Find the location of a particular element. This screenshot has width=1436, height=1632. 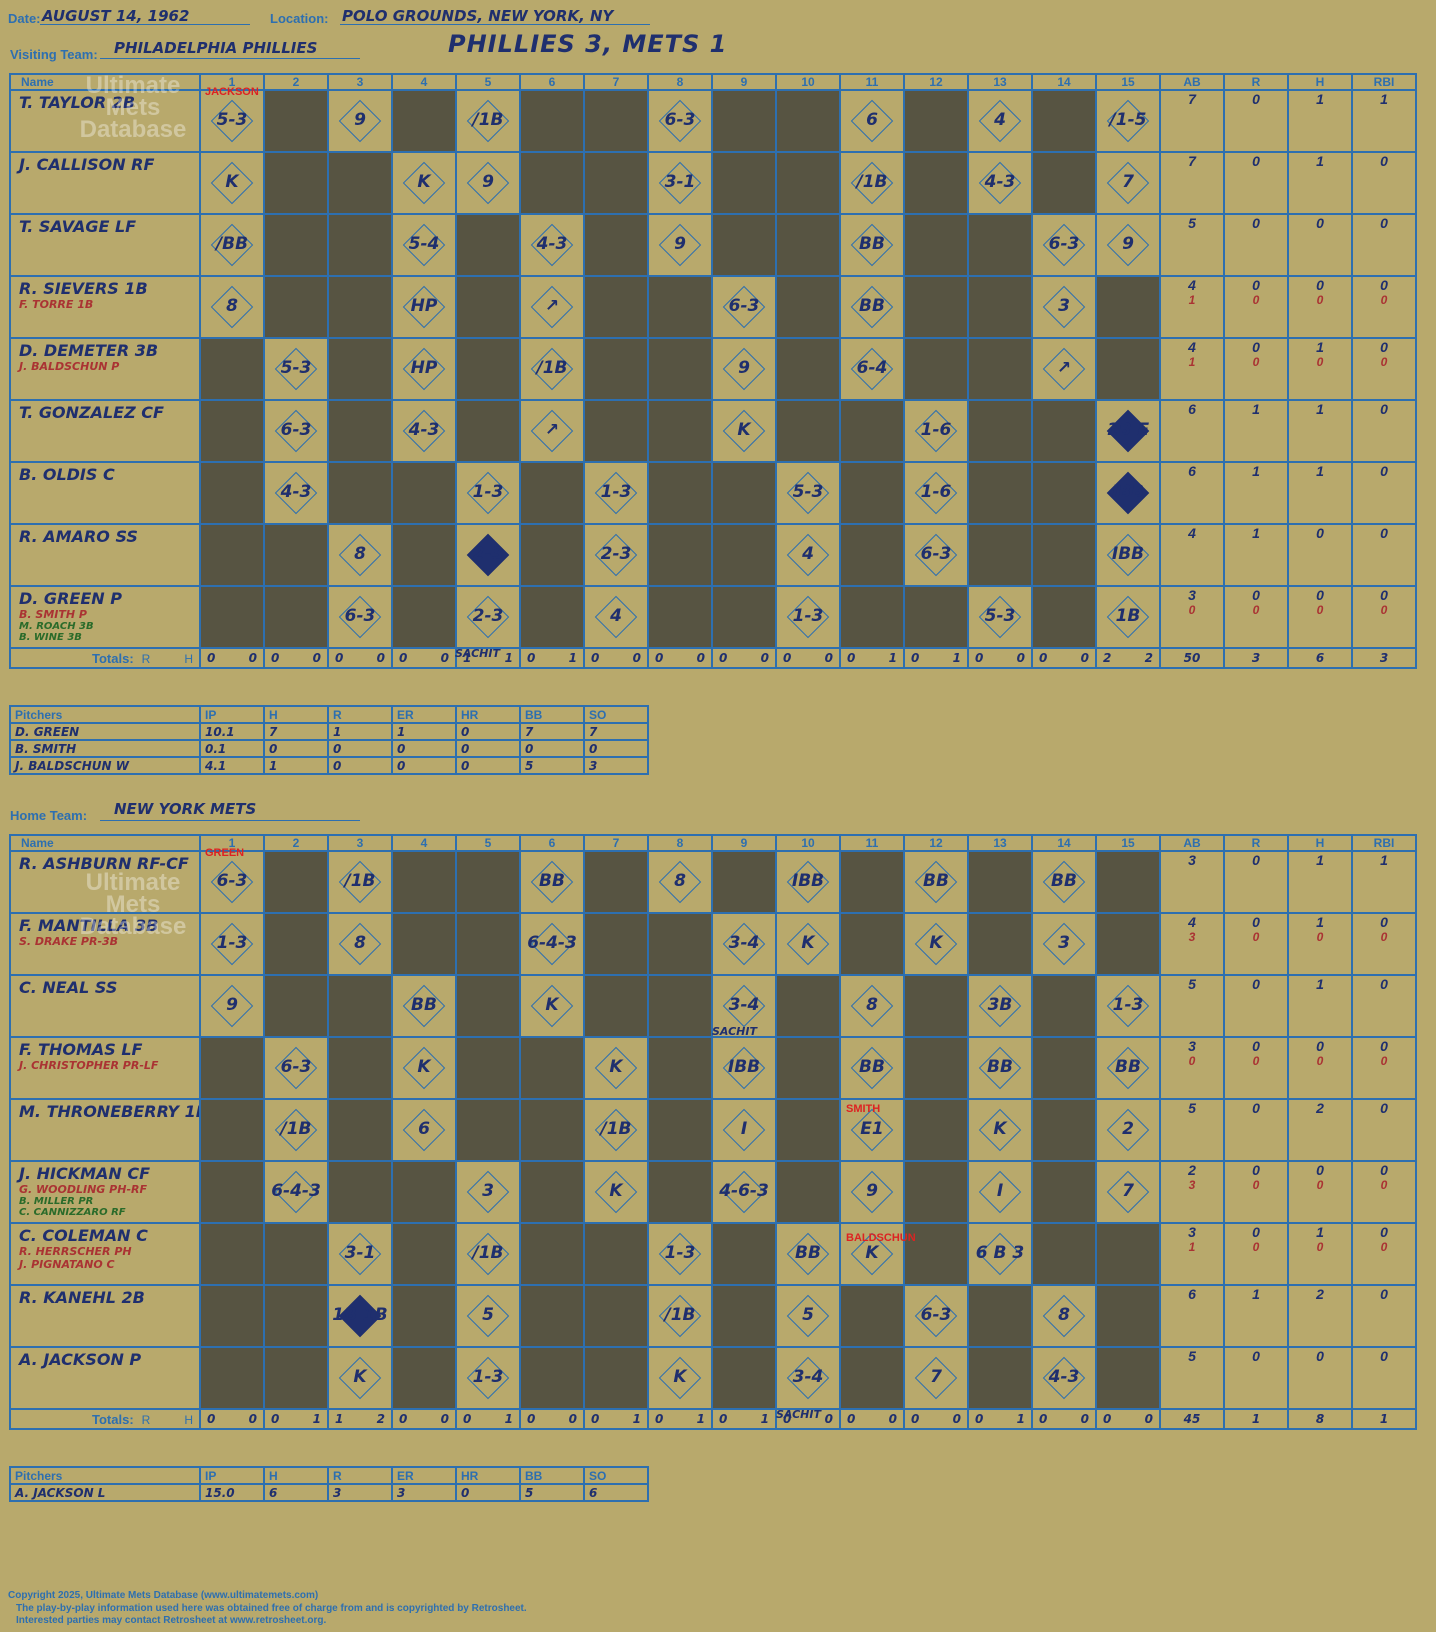

note-baldschun: BALDSCHUN is located at coordinates (881, 1238).